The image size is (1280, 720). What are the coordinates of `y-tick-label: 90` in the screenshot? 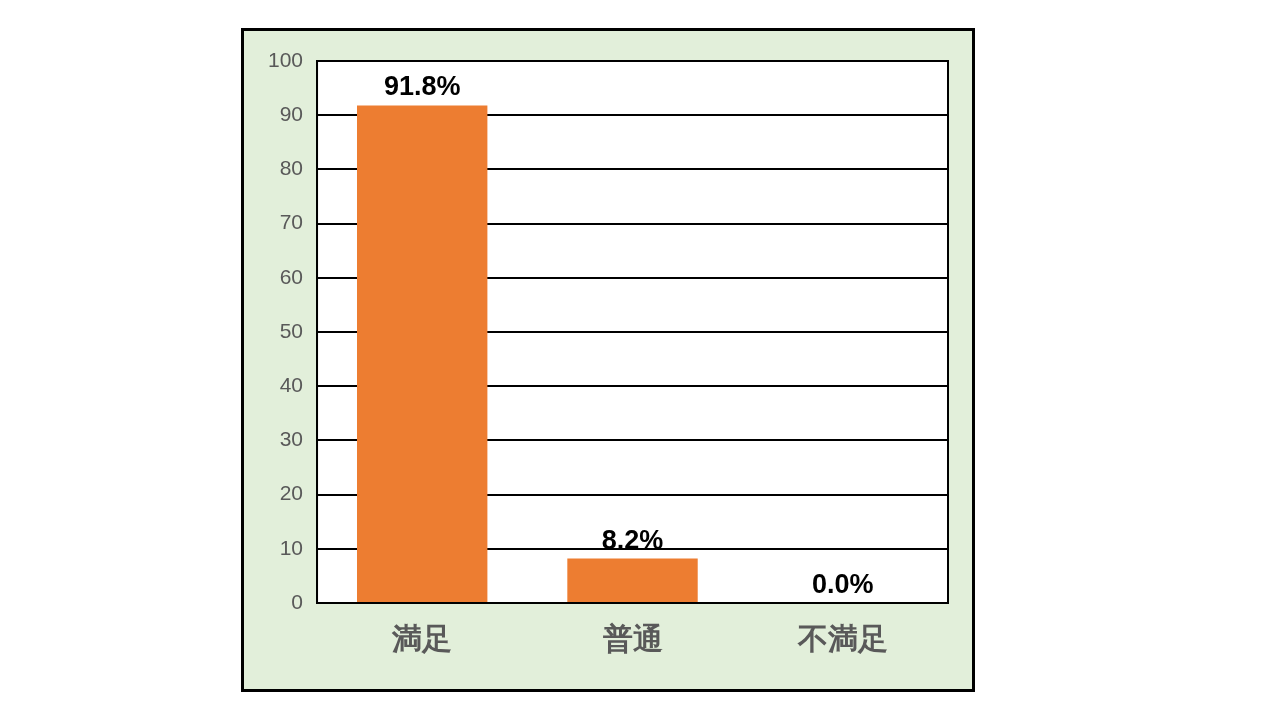 It's located at (291, 113).